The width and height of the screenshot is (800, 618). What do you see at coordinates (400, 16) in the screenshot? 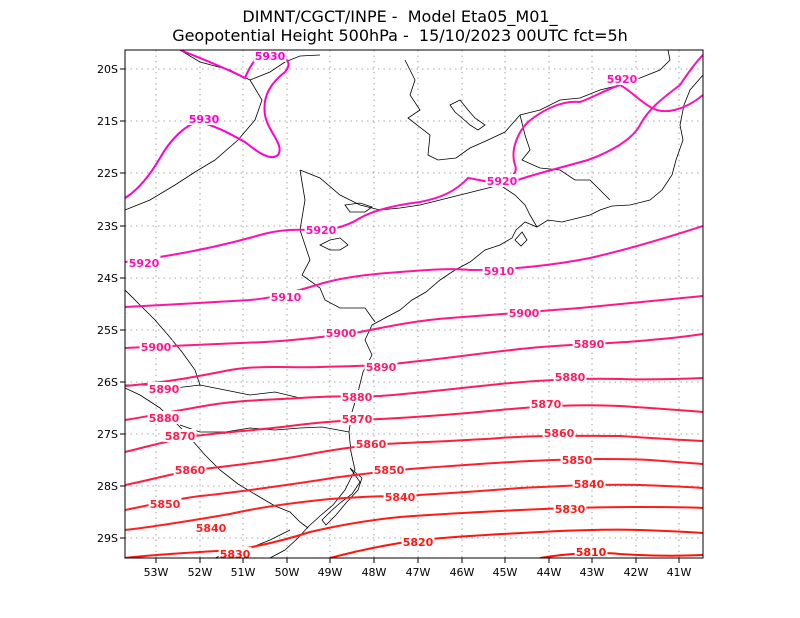
I see `map-title-line1: DIMNT/CGCT/INPE - Model Eta05_M01_` at bounding box center [400, 16].